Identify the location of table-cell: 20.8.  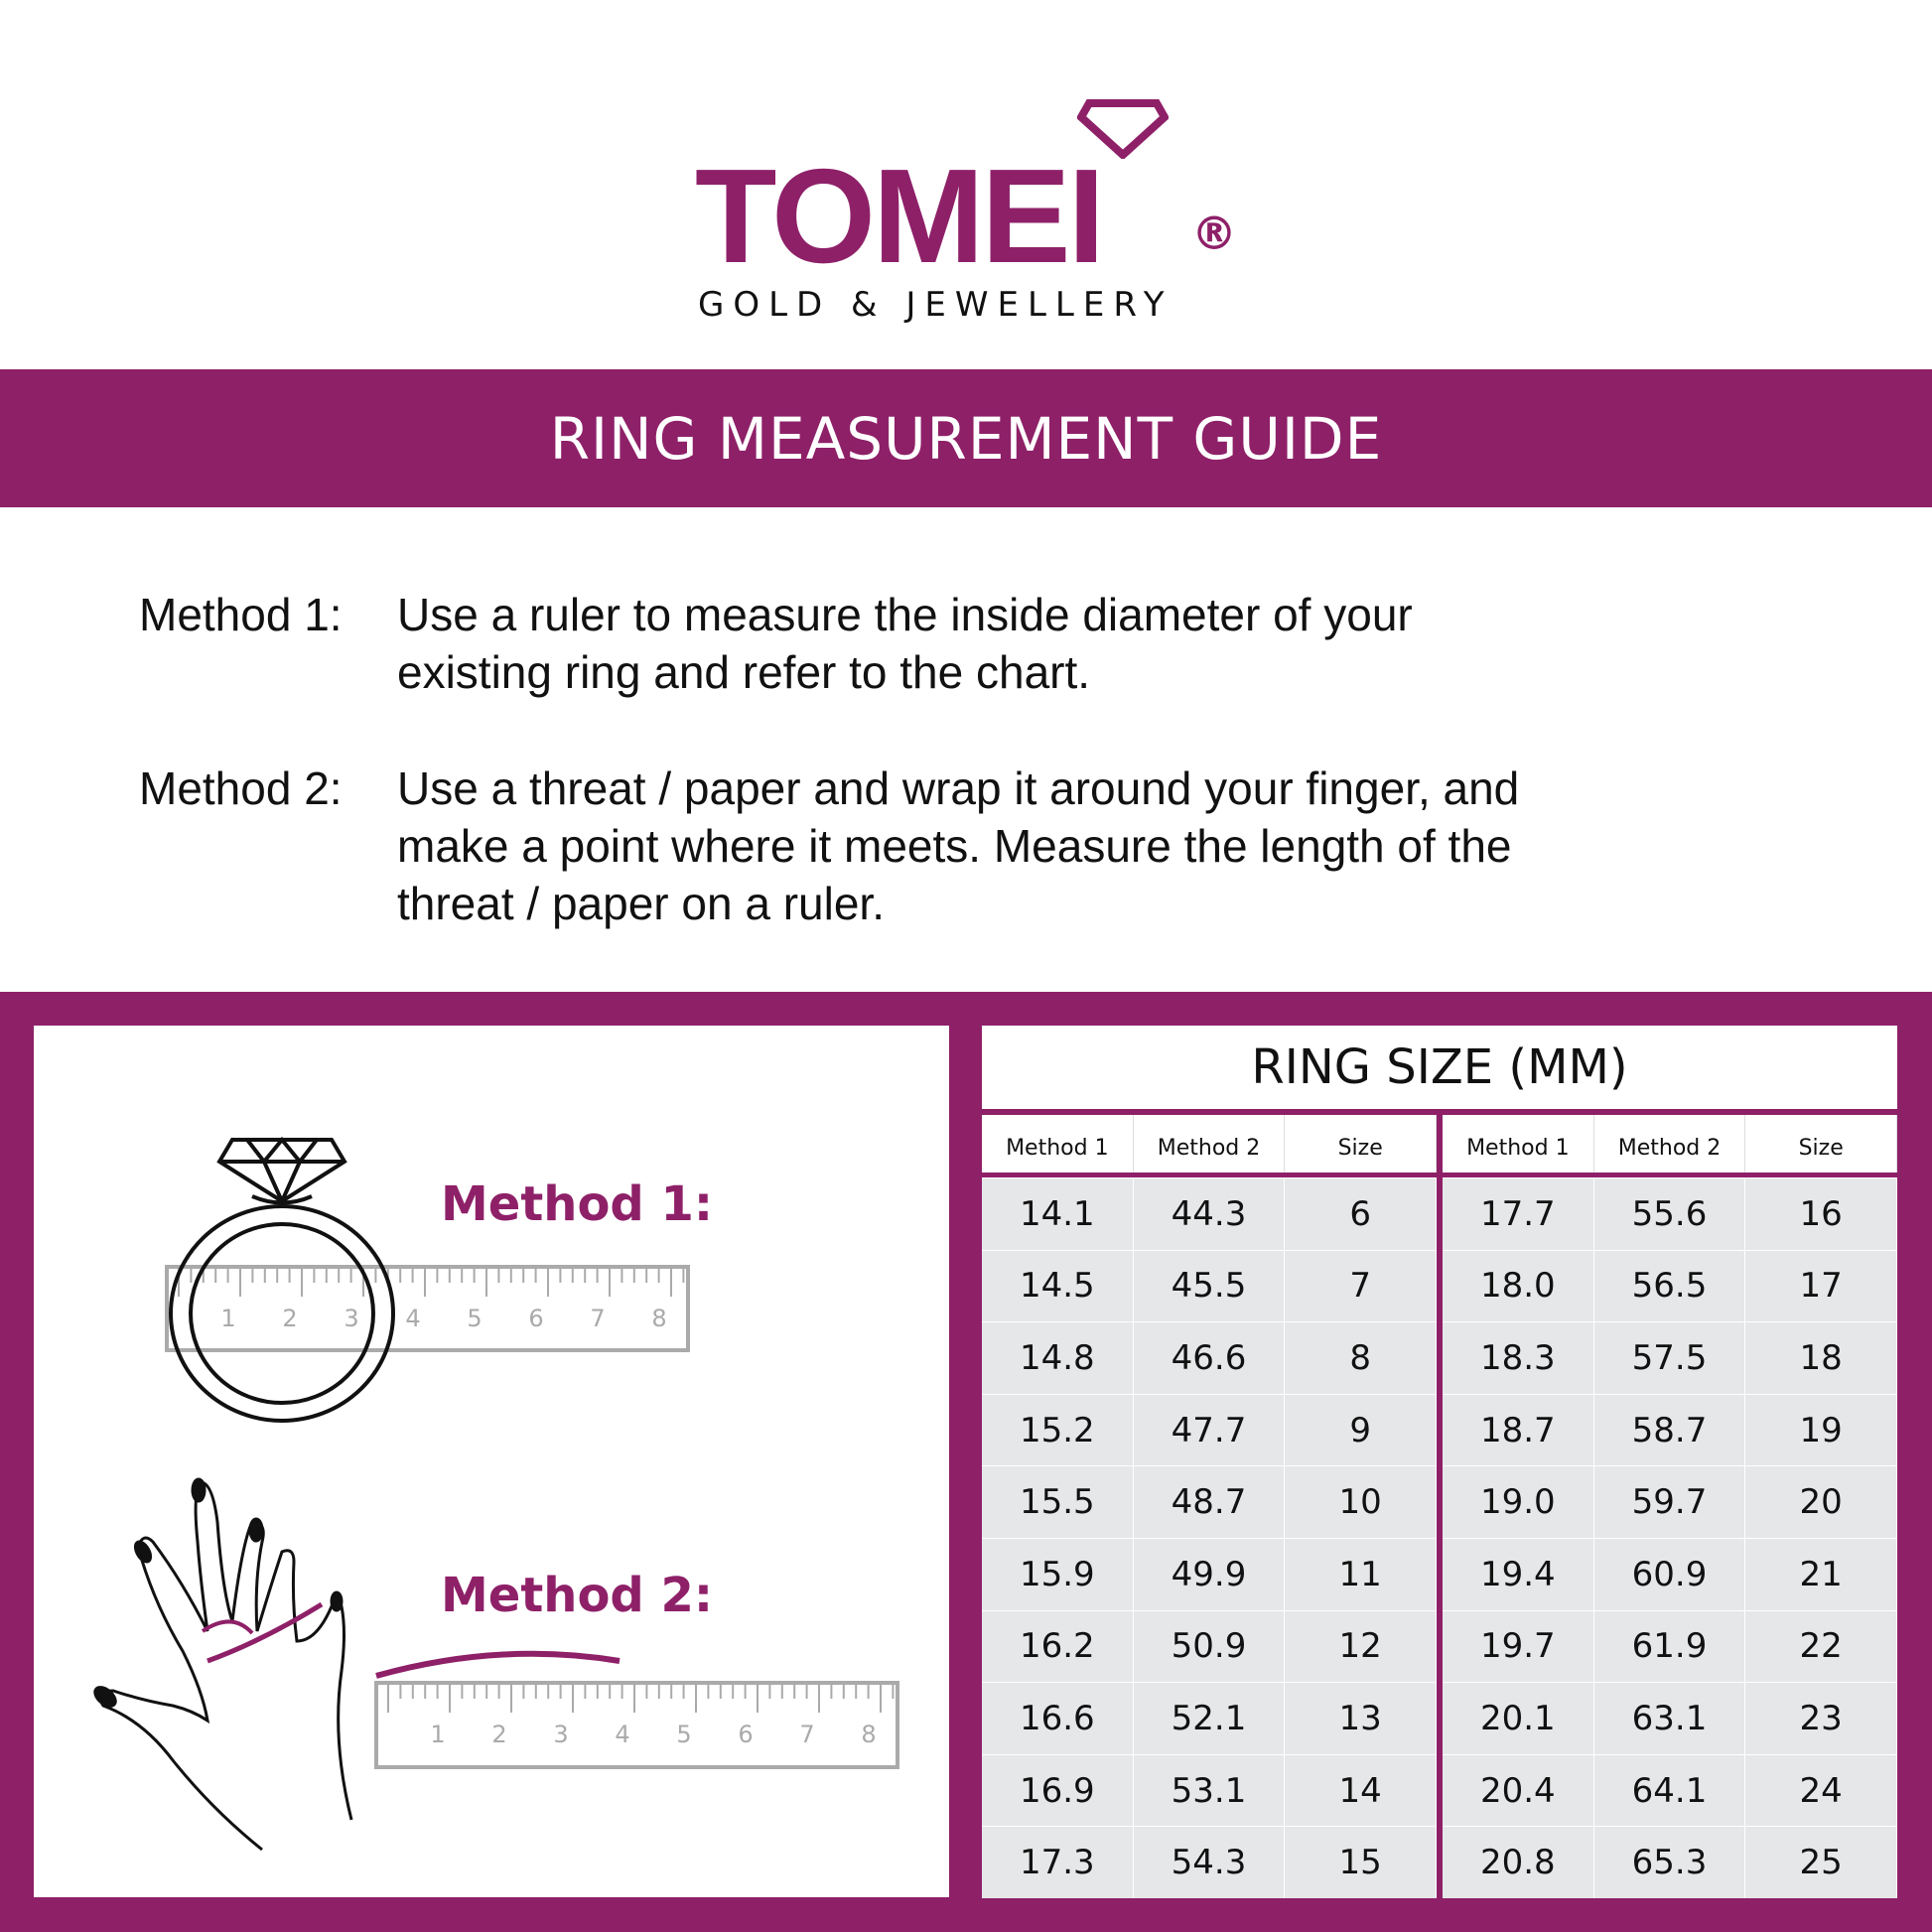
(1518, 1863).